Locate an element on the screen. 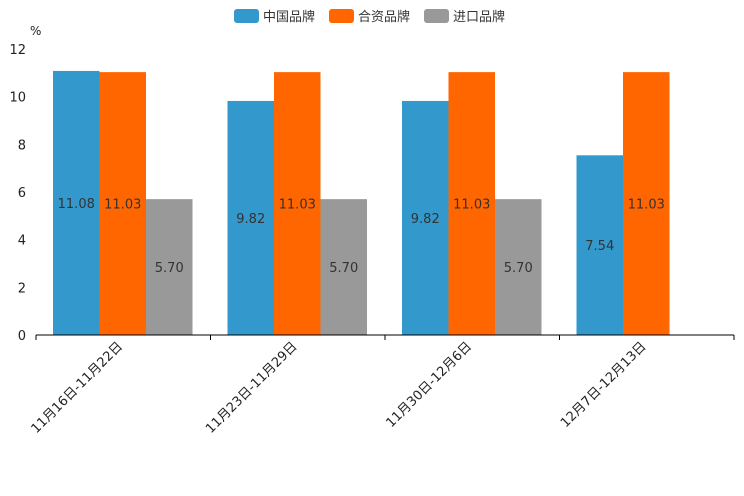 This screenshot has width=744, height=496. x-tick-label: 11月23日-11月29日 is located at coordinates (251, 387).